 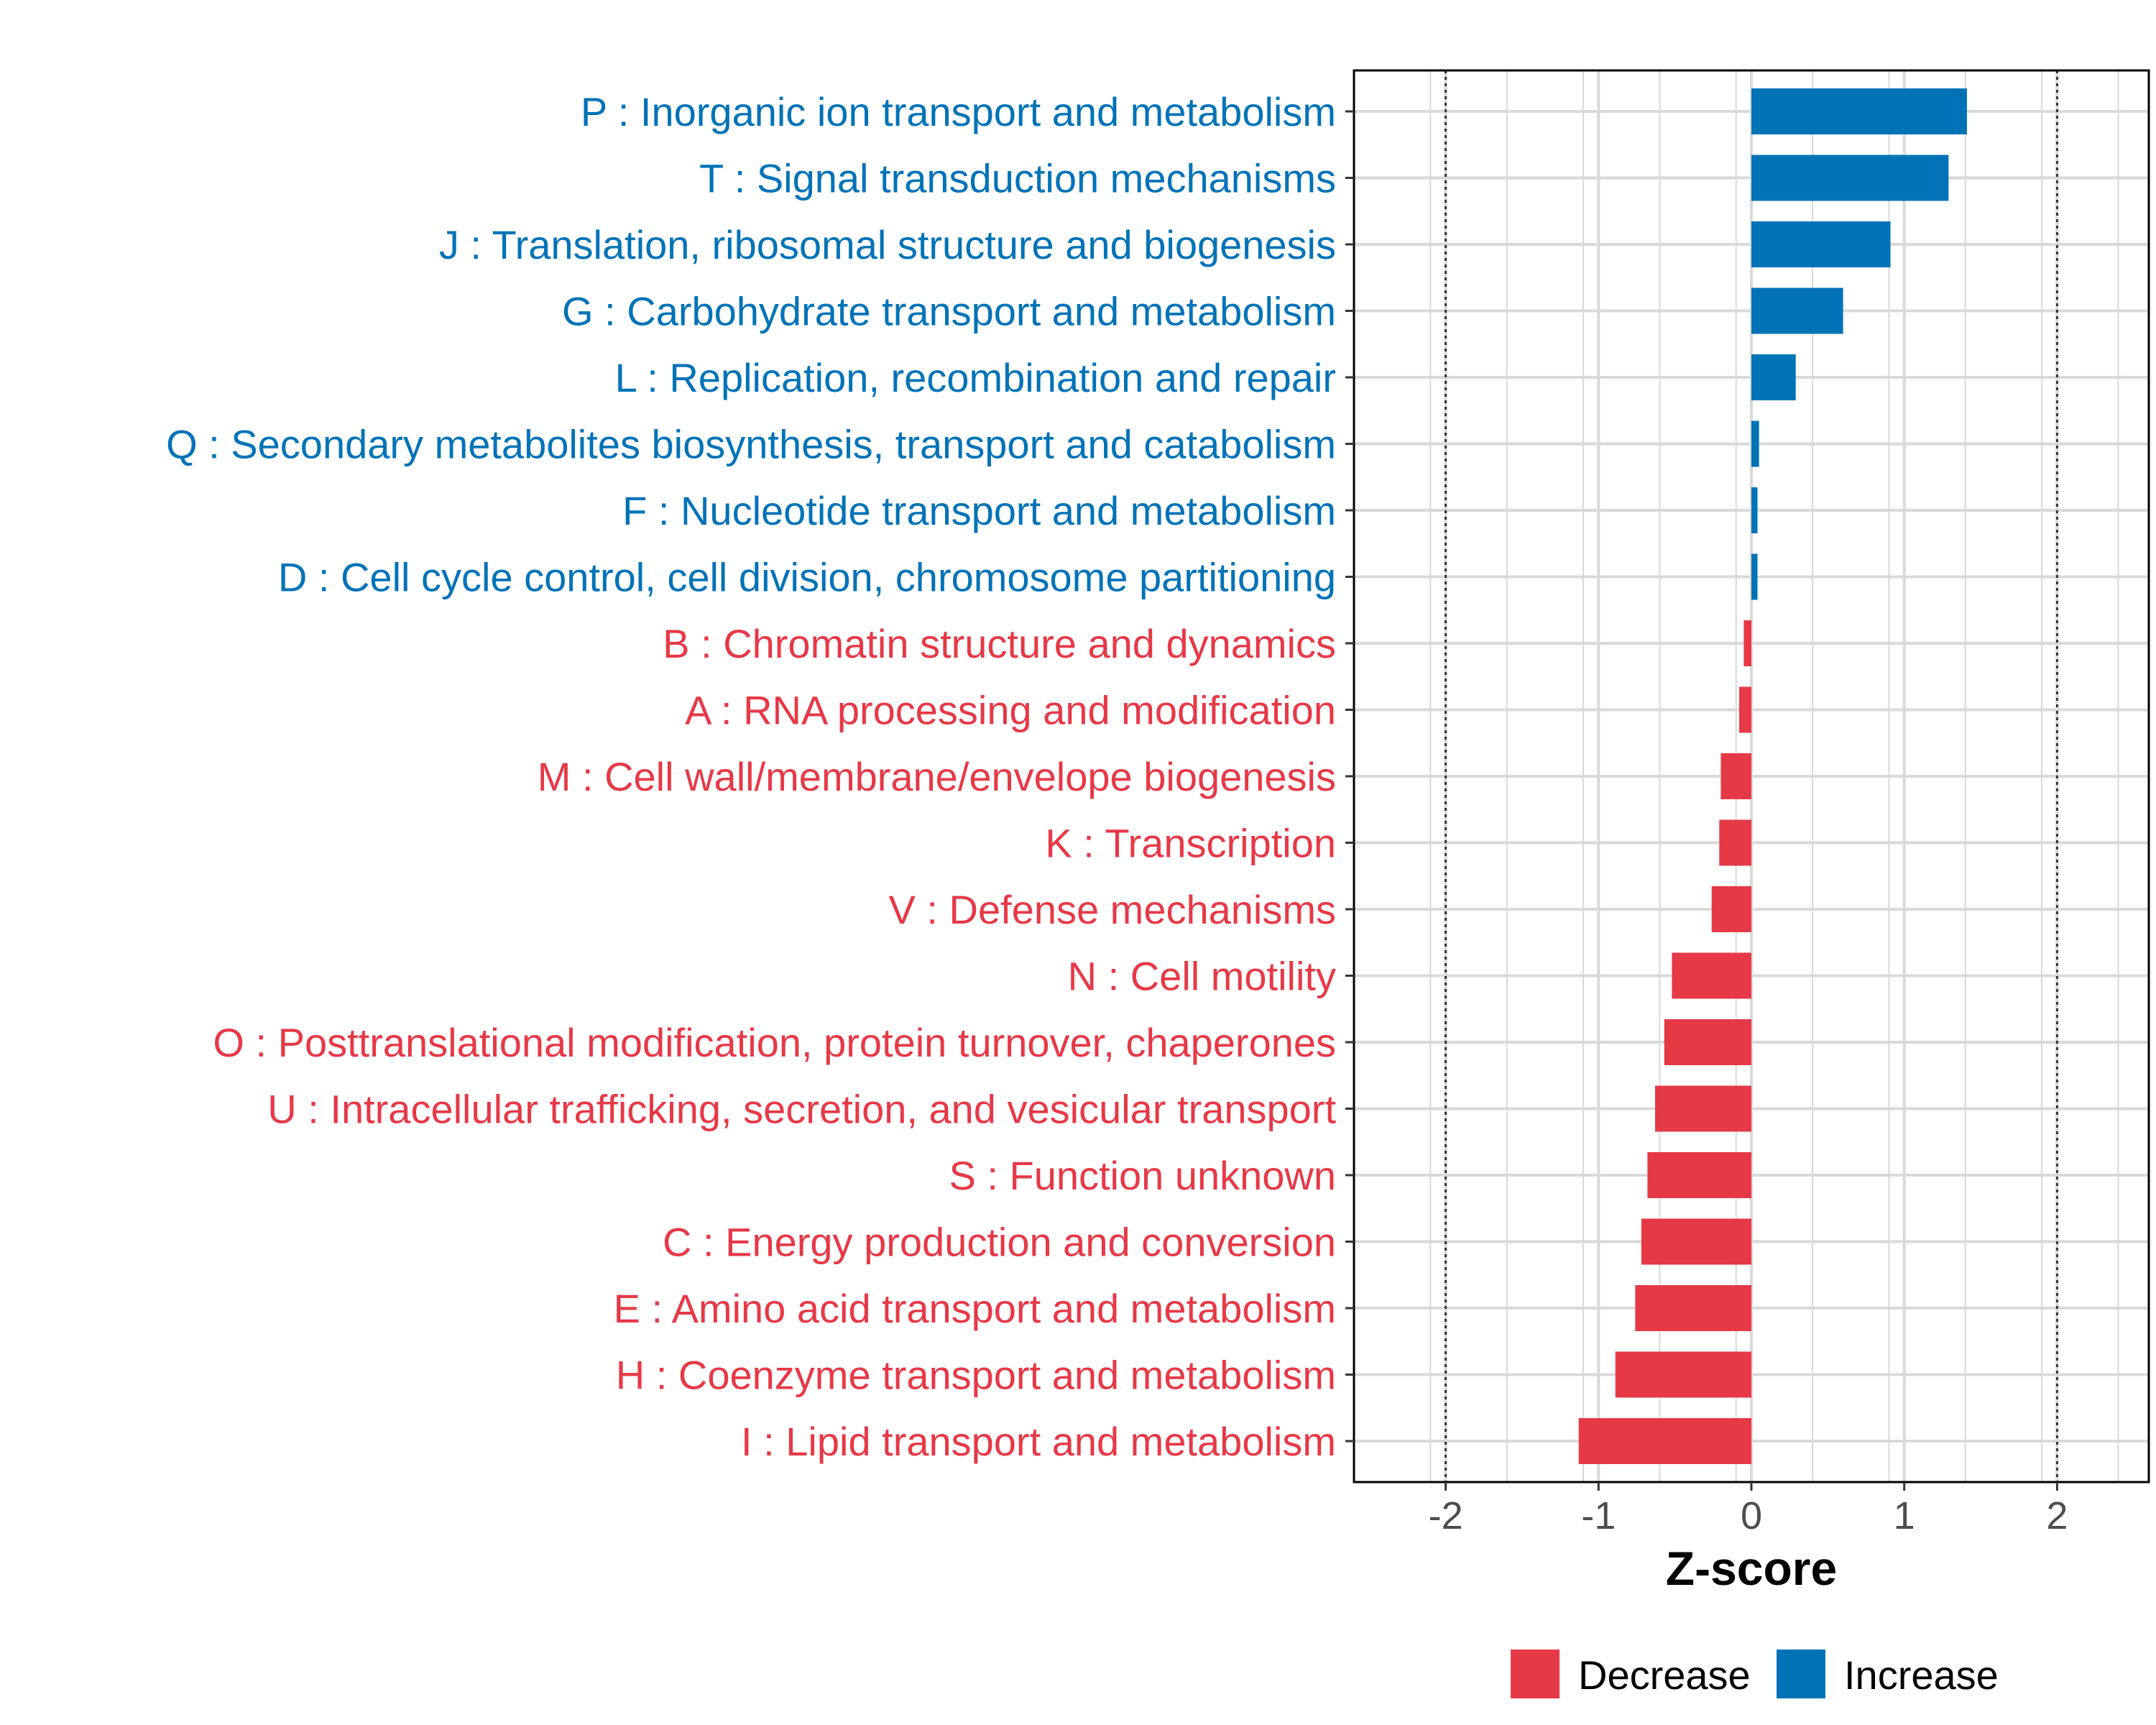 I want to click on category-label: C : Energy production and conversion, so click(x=1000, y=1242).